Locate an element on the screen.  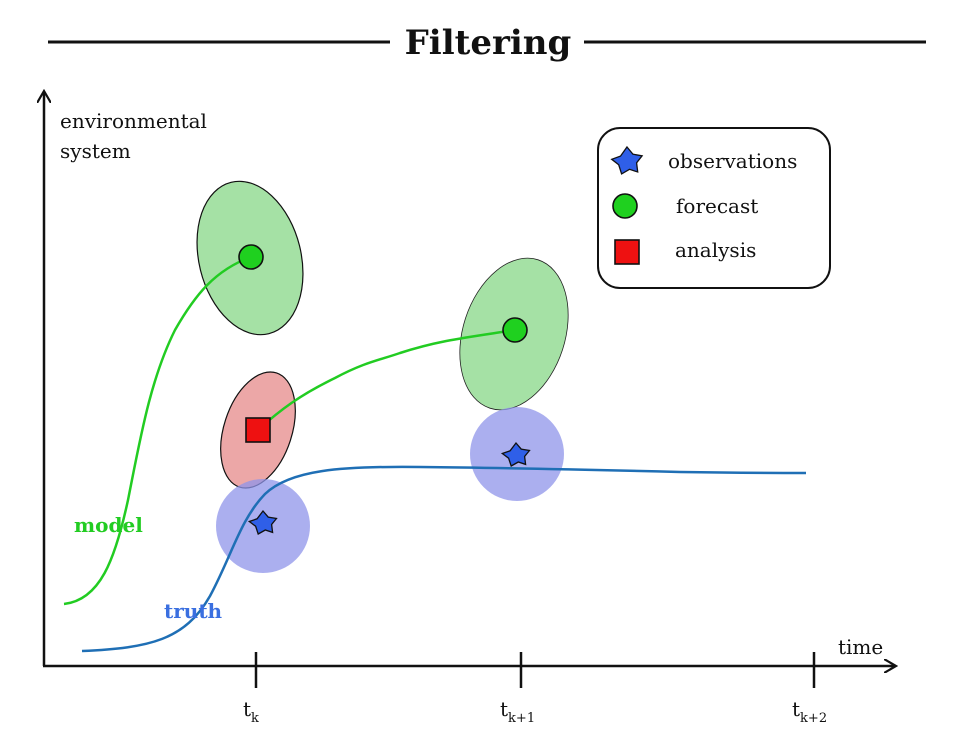
observation-marker-tk1 is located at coordinates (515, 454).